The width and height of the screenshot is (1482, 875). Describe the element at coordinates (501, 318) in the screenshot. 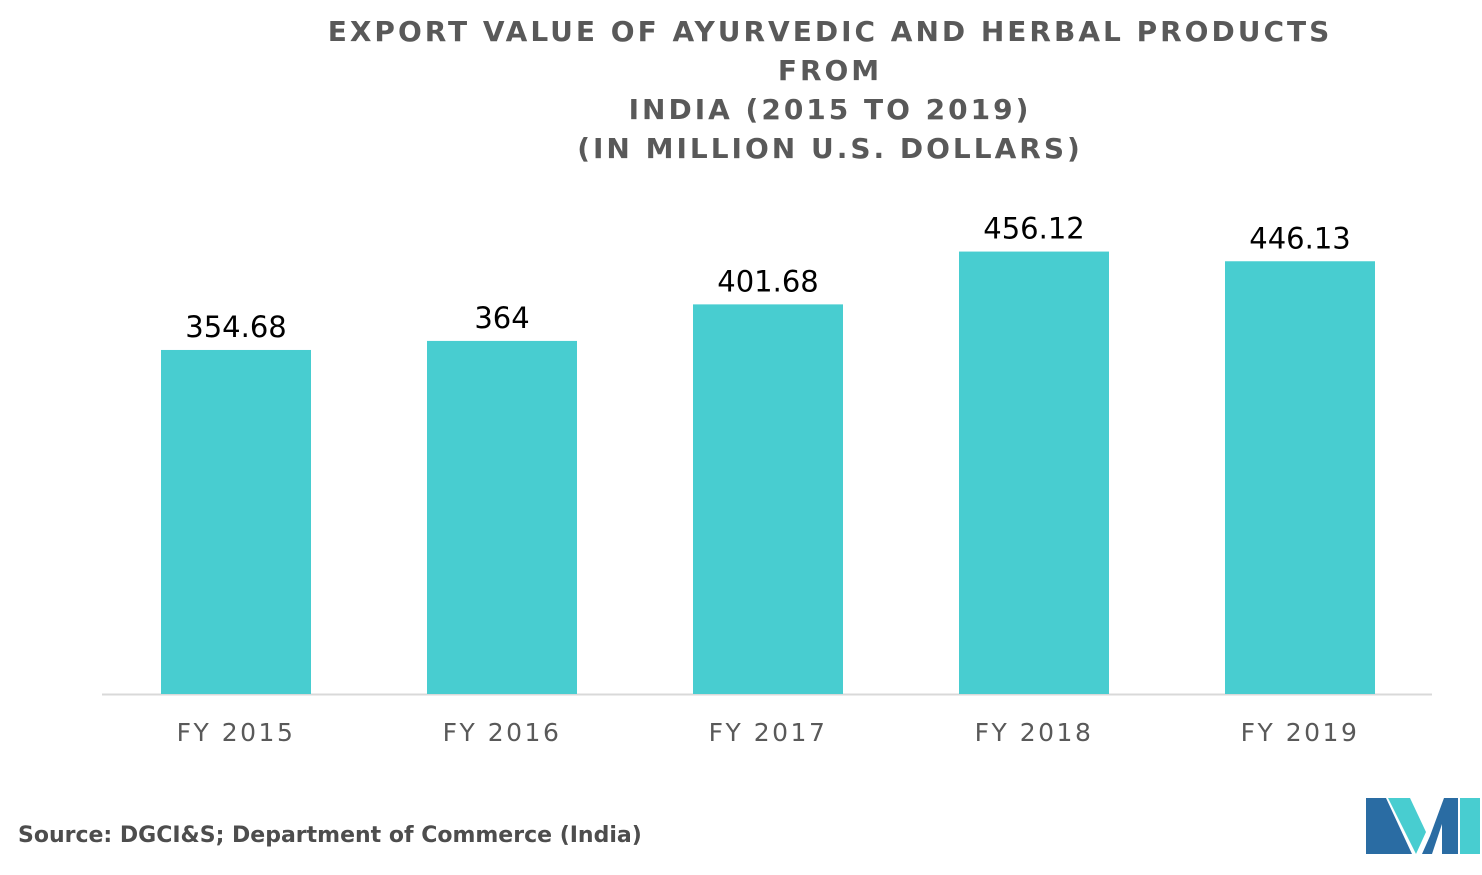

I see `data-label: 364` at that location.